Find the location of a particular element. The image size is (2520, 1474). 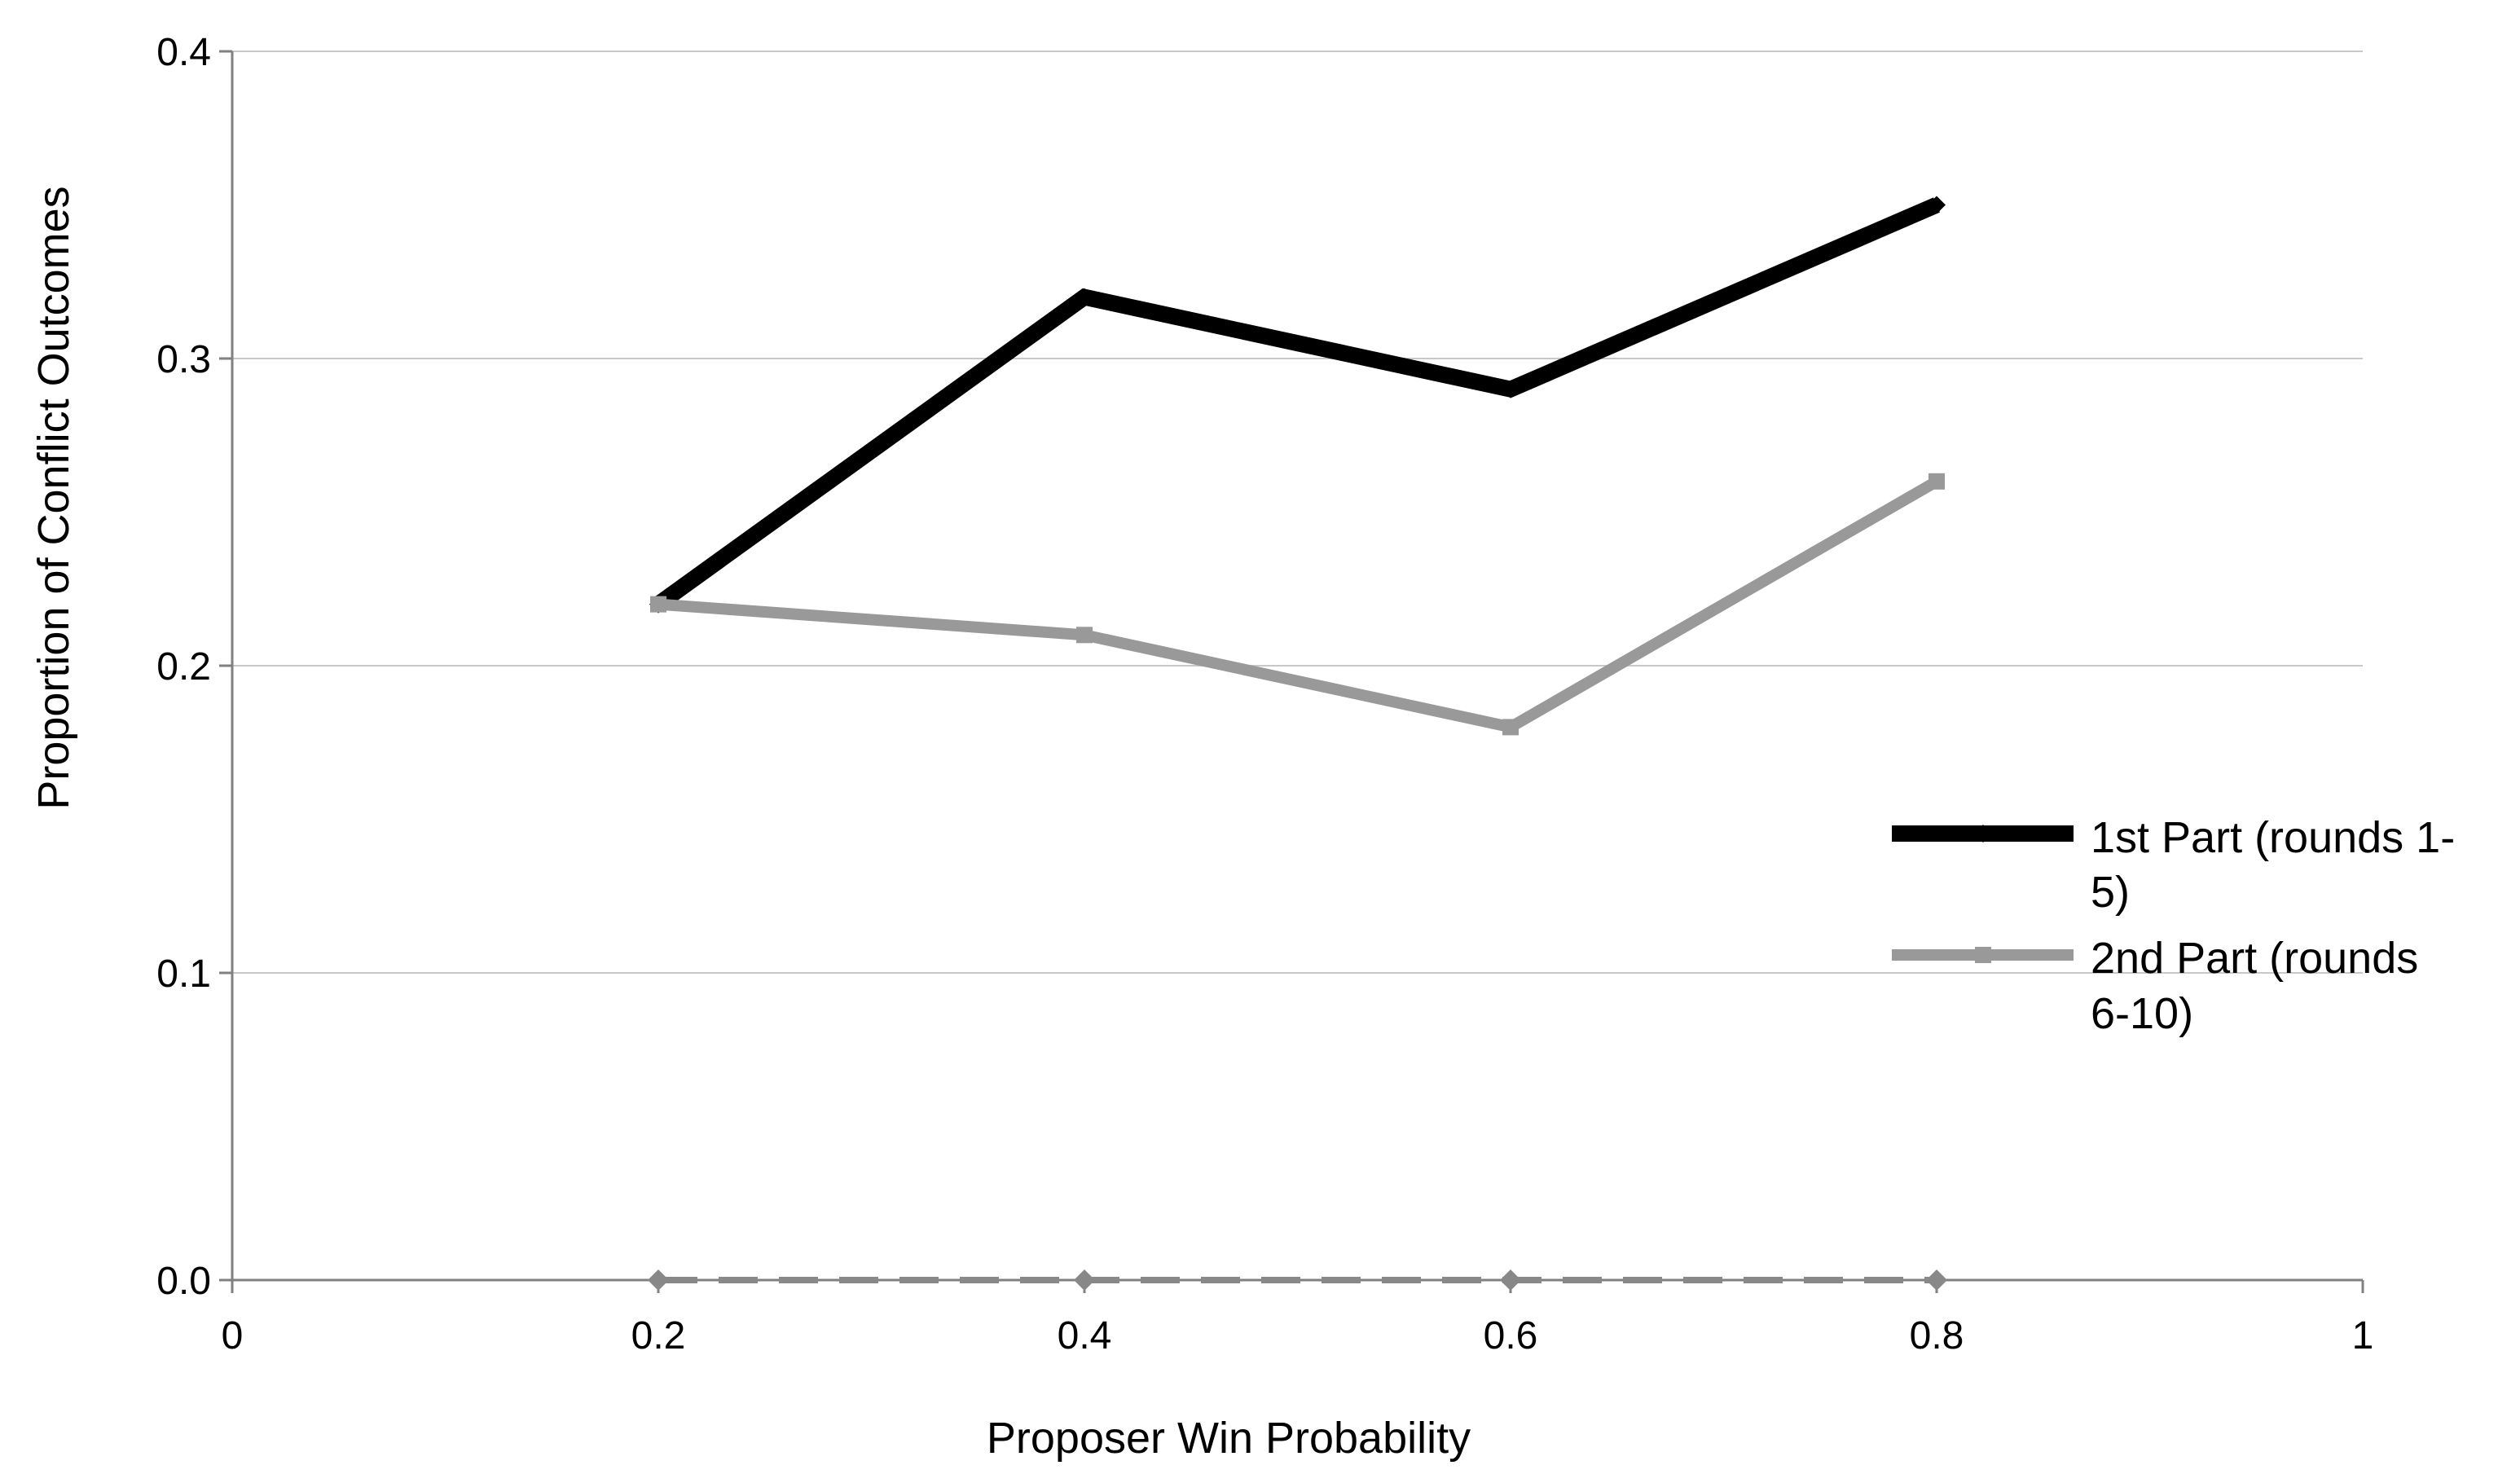

legend-label-2-line-1: 2nd Part (rounds is located at coordinates (2255, 958).